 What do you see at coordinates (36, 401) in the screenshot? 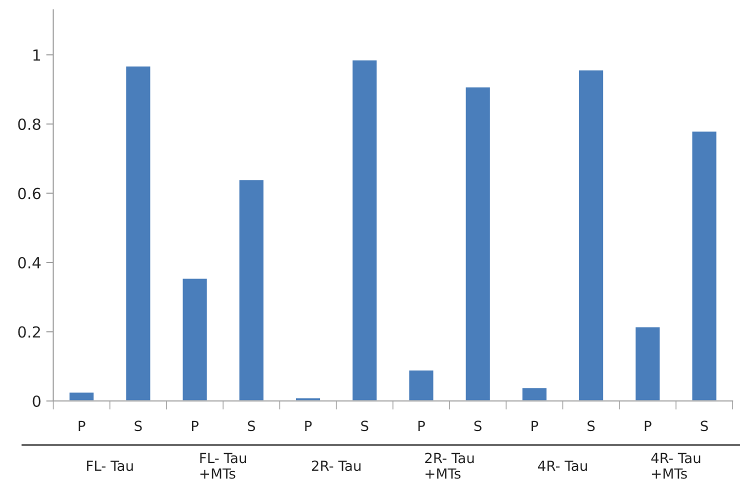
I see `y-tick-label: 0` at bounding box center [36, 401].